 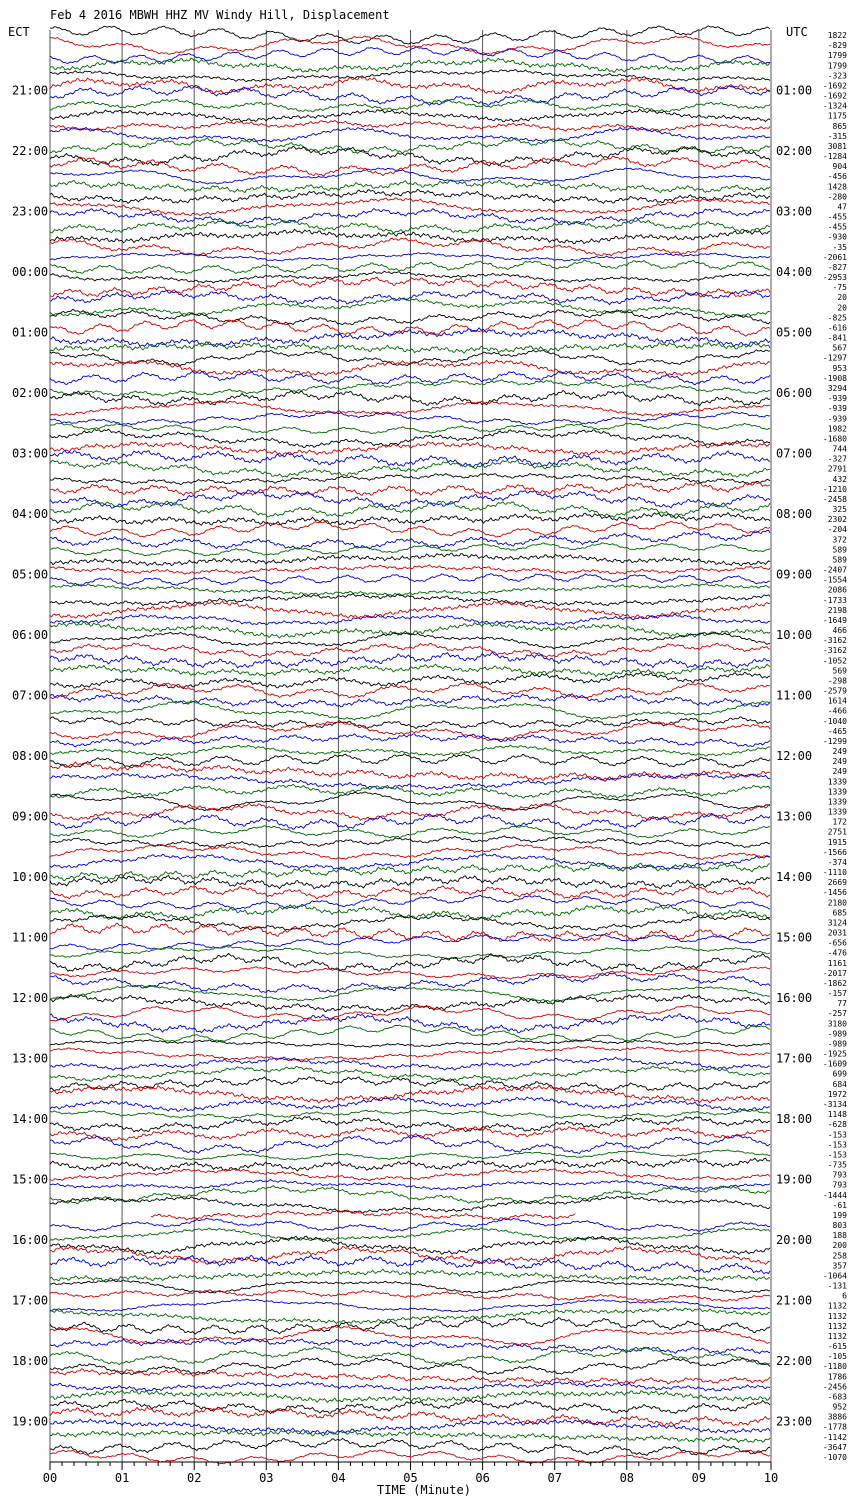 I want to click on trace-offset-label: -1040, so click(x=835, y=721).